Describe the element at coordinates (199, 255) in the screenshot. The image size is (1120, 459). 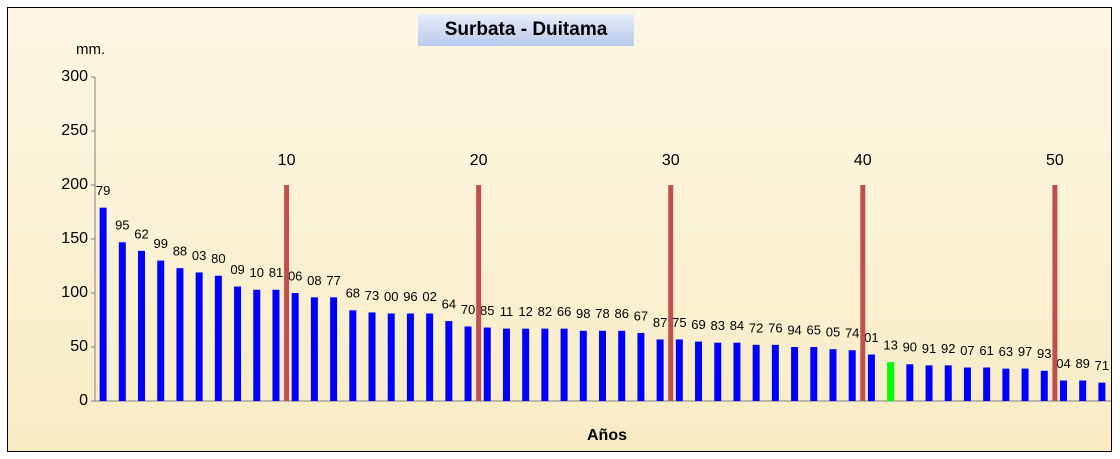
I see `bar-year-label: 03` at that location.